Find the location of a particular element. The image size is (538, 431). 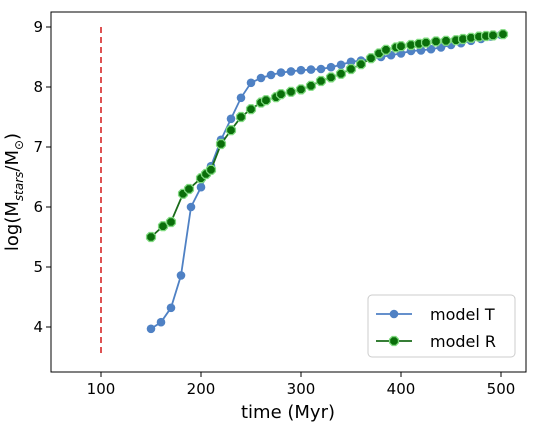

x-tick-label: 500 is located at coordinates (501, 389).